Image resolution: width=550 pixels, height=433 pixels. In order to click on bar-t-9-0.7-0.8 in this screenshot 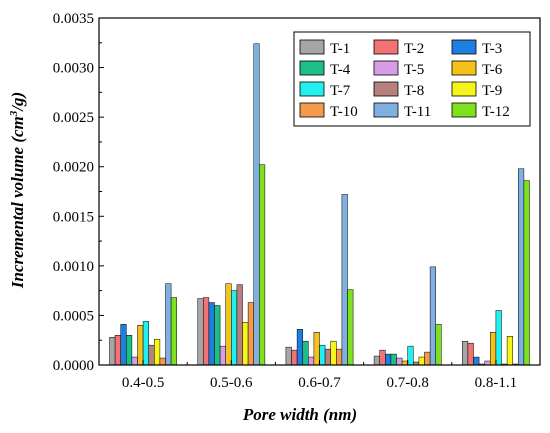, I will do `click(421, 361)`.